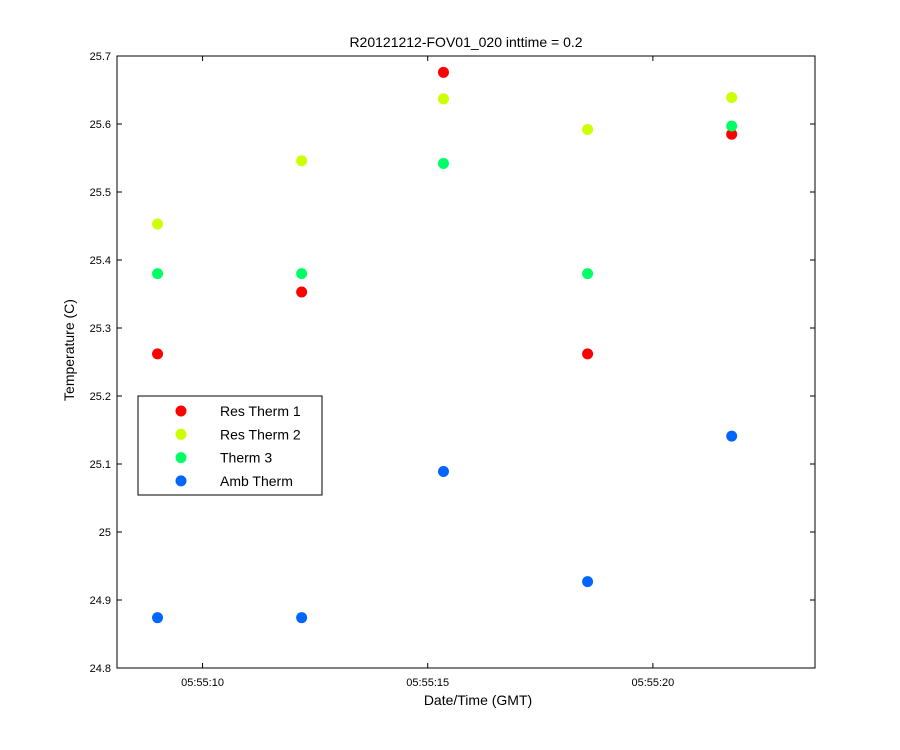  I want to click on y-tick-label: 25, so click(105, 533).